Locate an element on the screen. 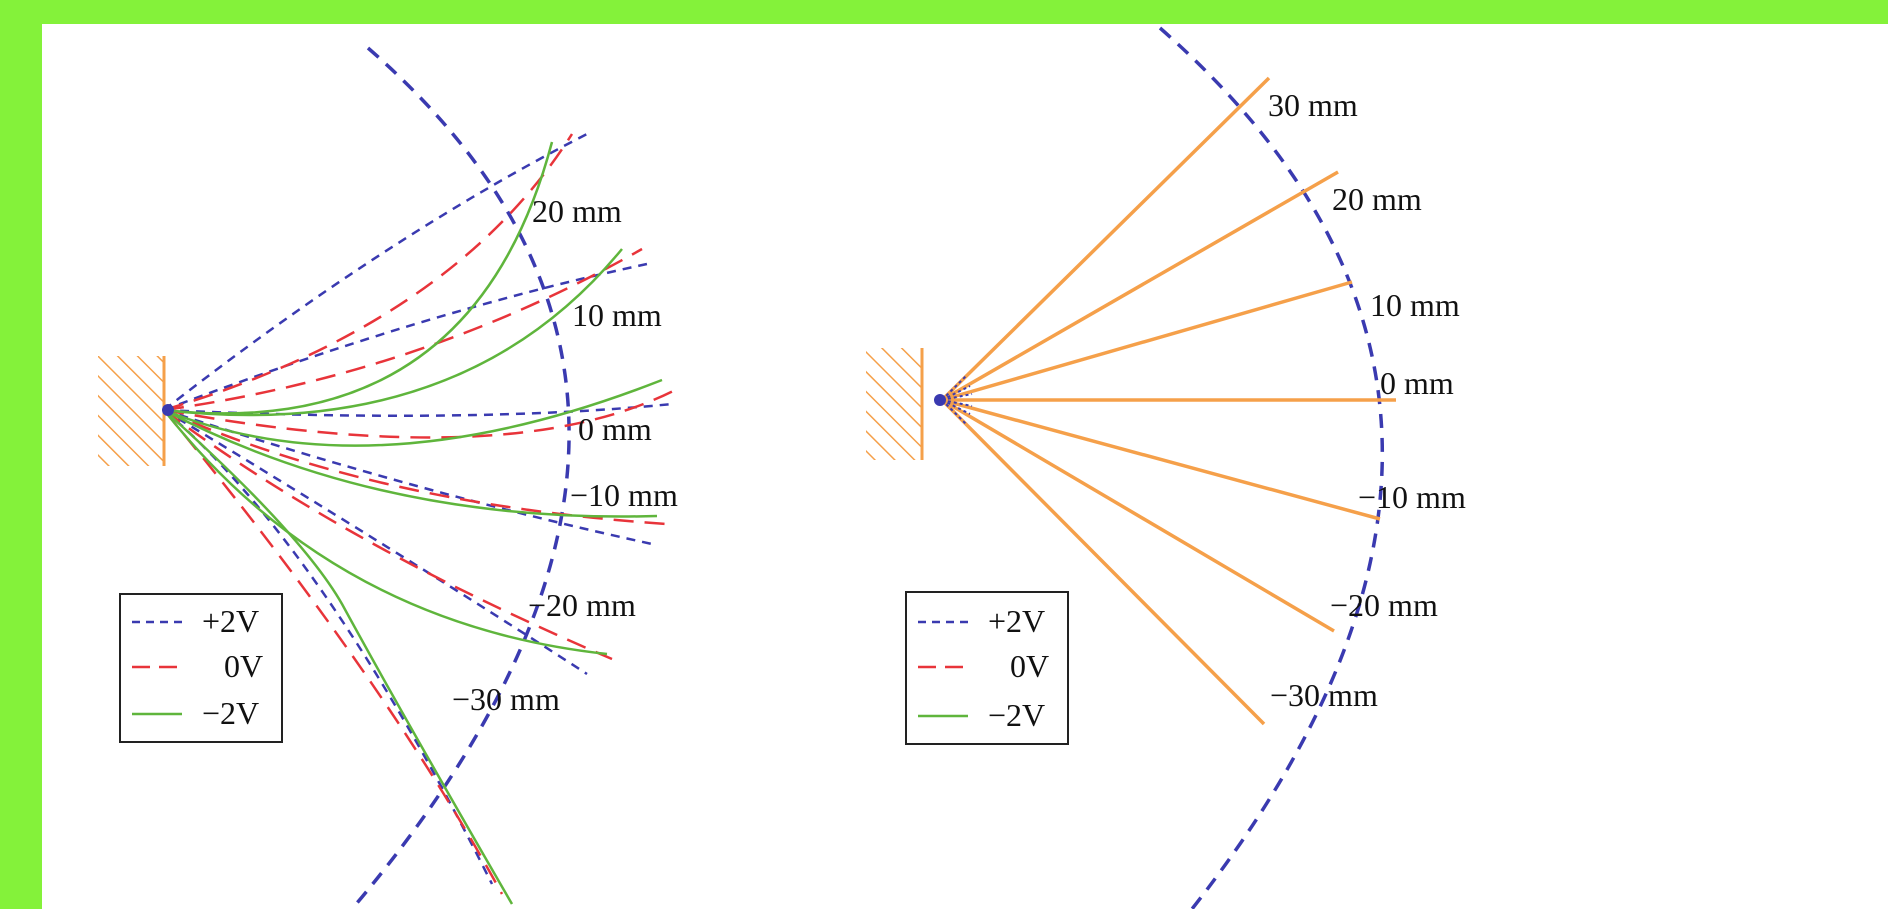  left-ray-labels: 20 mm 10 mm 0 mm −10 mm −20 mm −30 mm is located at coordinates (565, 455).